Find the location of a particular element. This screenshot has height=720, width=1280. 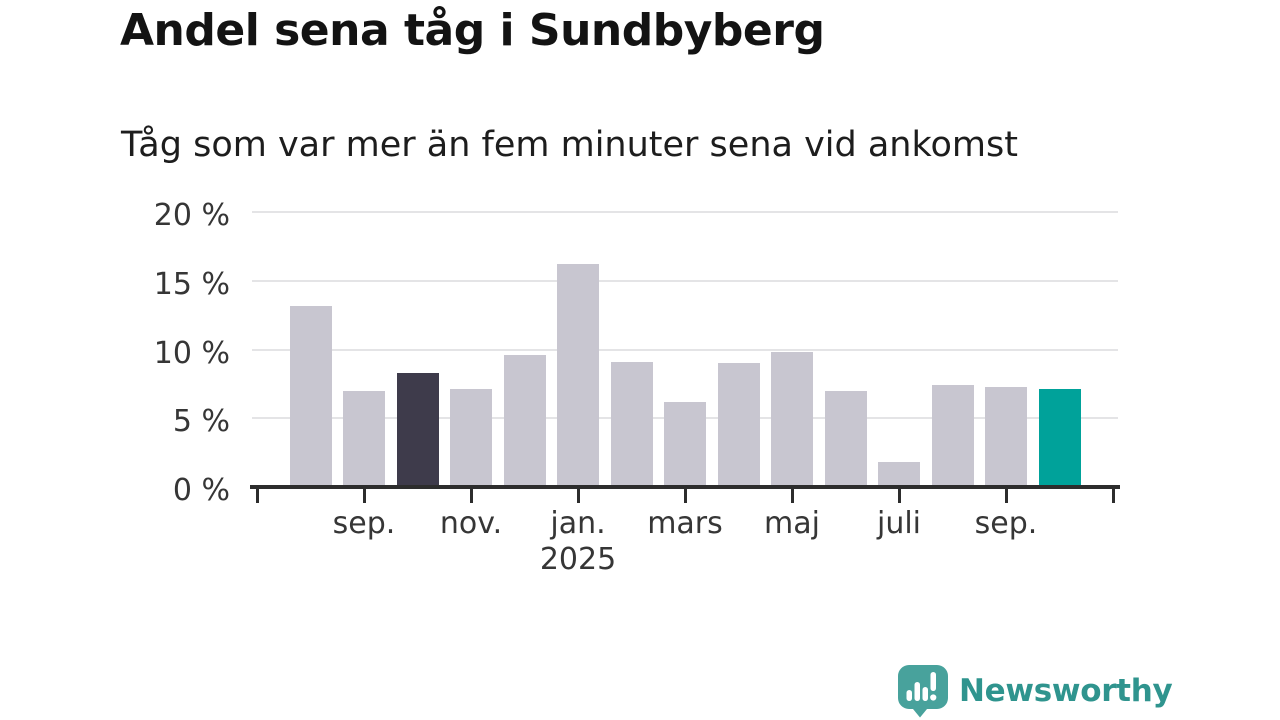

bar-okt-2025 is located at coordinates (1059, 438).